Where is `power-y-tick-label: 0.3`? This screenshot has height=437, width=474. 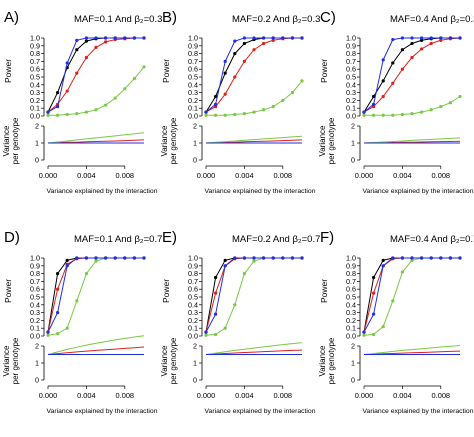 power-y-tick-label: 0.3 is located at coordinates (35, 312).